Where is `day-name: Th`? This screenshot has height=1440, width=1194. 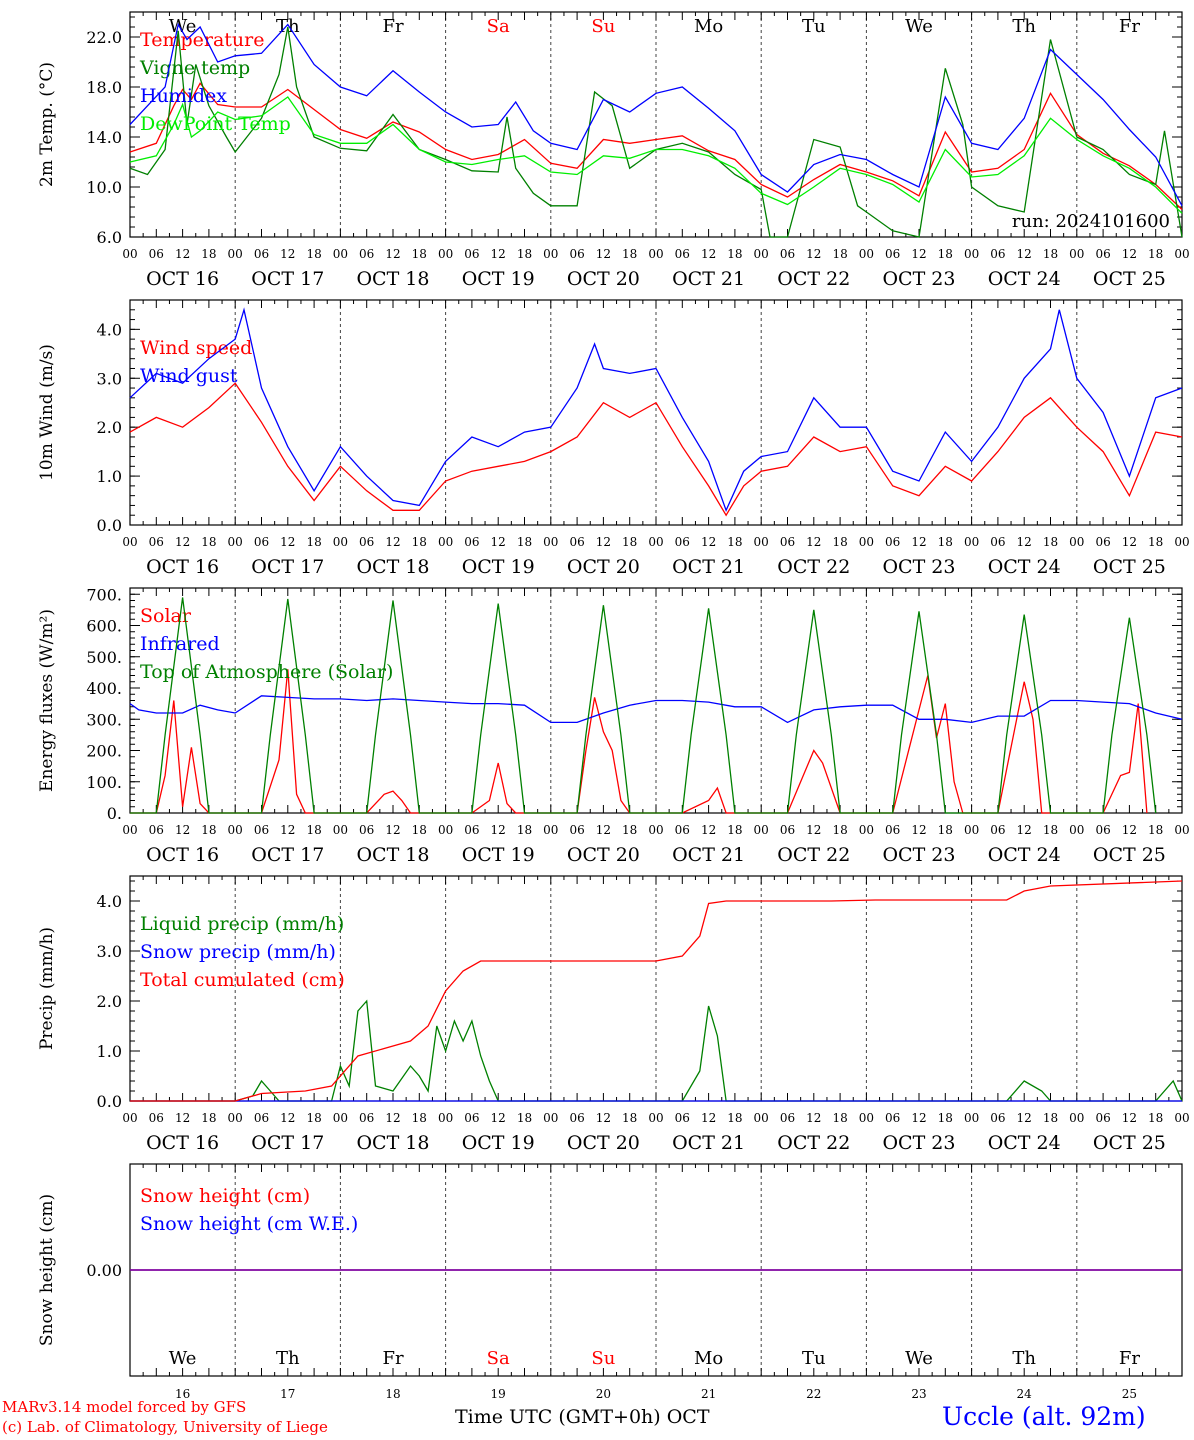 day-name: Th is located at coordinates (288, 1358).